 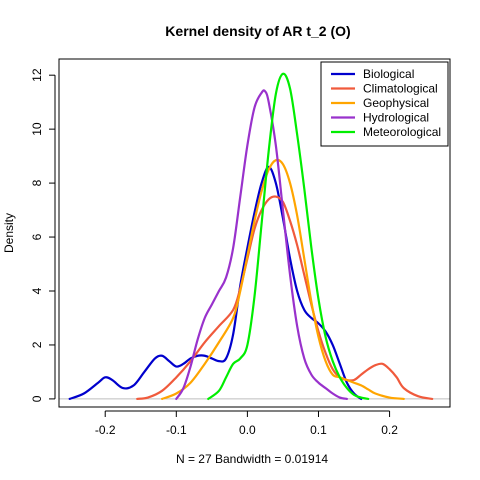 What do you see at coordinates (176, 430) in the screenshot?
I see `x-tick-label: -0.1` at bounding box center [176, 430].